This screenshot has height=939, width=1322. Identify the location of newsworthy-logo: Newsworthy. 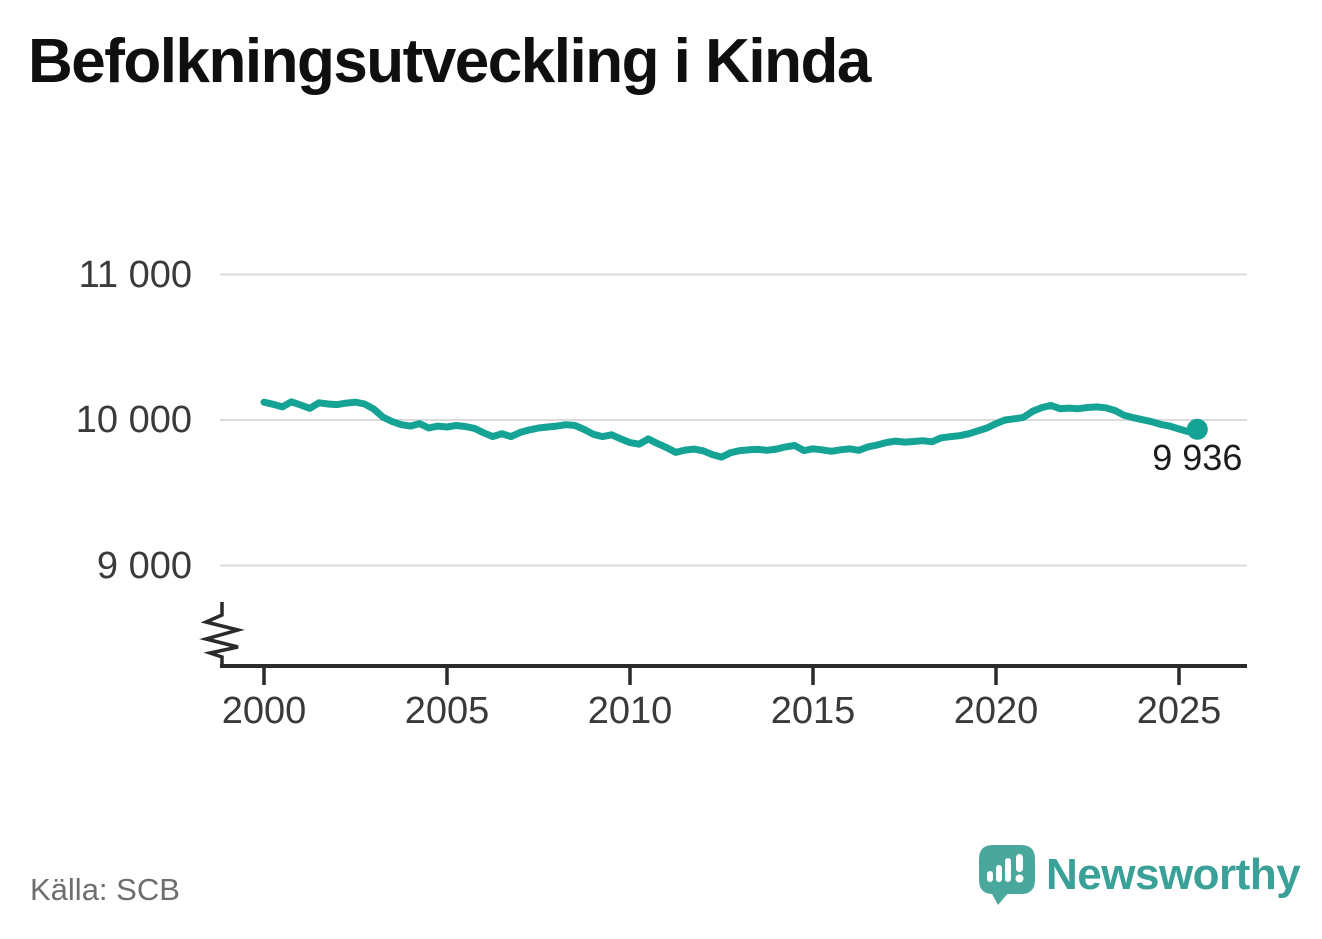
(1139, 875).